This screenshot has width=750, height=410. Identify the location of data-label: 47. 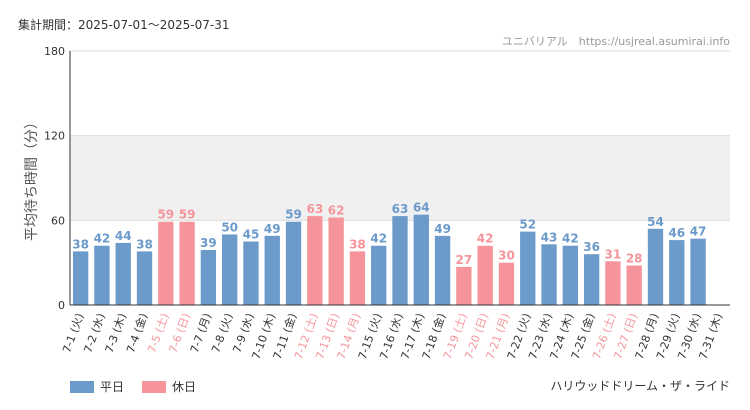
(698, 232).